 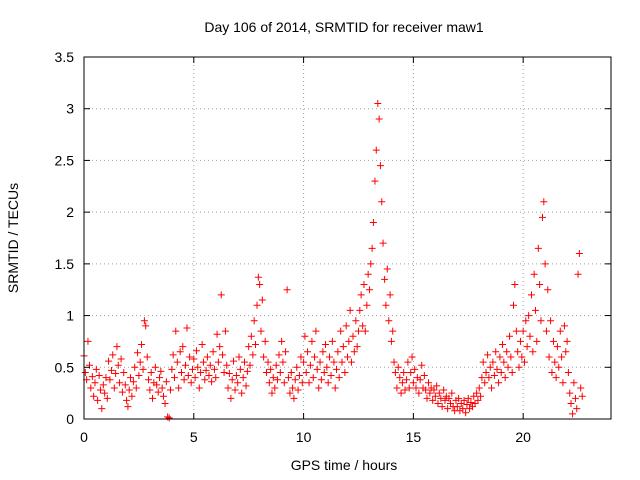 What do you see at coordinates (414, 437) in the screenshot?
I see `x-tick-label: 15` at bounding box center [414, 437].